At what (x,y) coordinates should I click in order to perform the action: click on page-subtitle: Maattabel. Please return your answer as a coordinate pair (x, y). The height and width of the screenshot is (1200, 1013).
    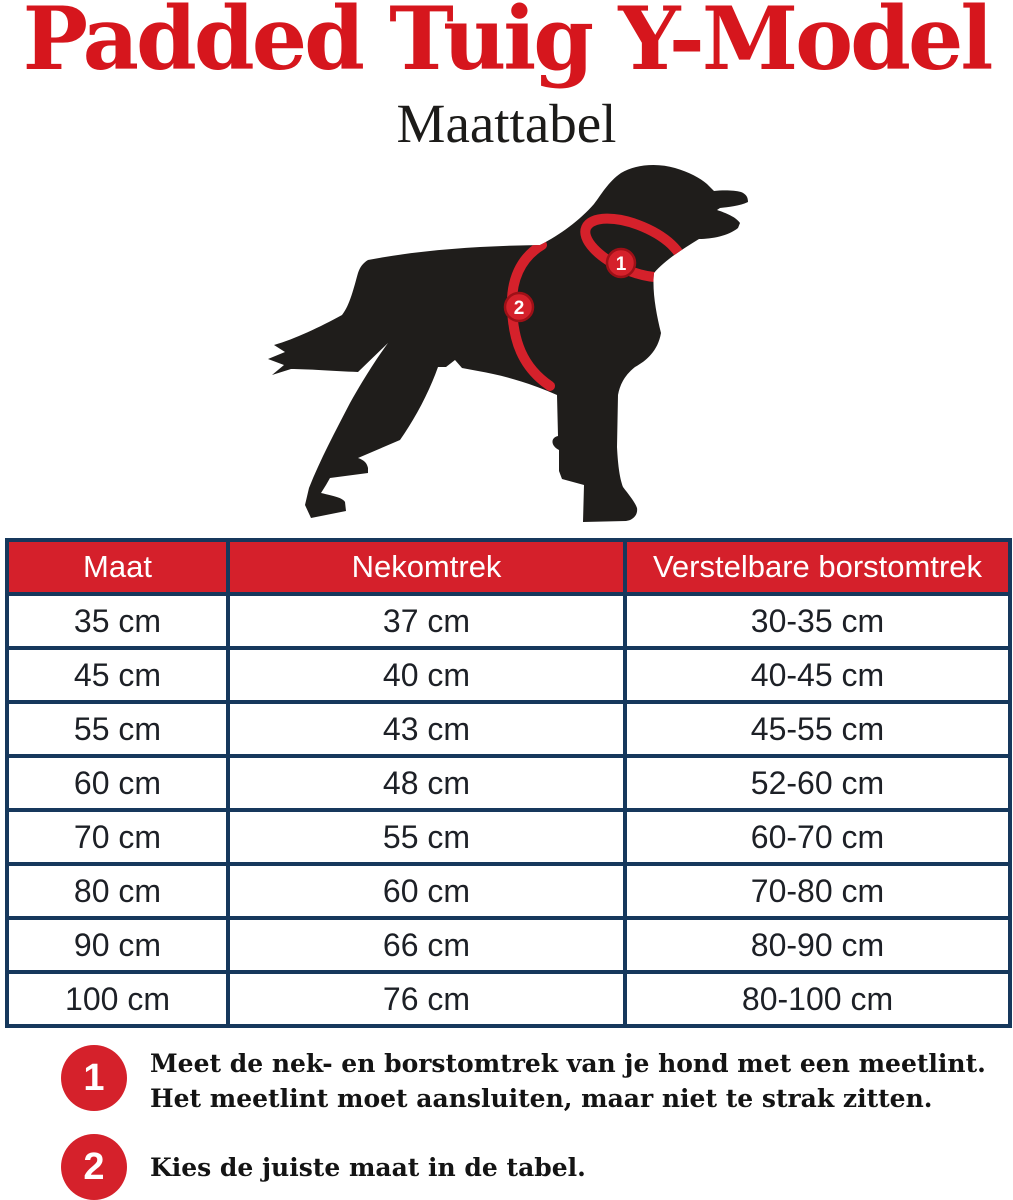
    Looking at the image, I should click on (506, 123).